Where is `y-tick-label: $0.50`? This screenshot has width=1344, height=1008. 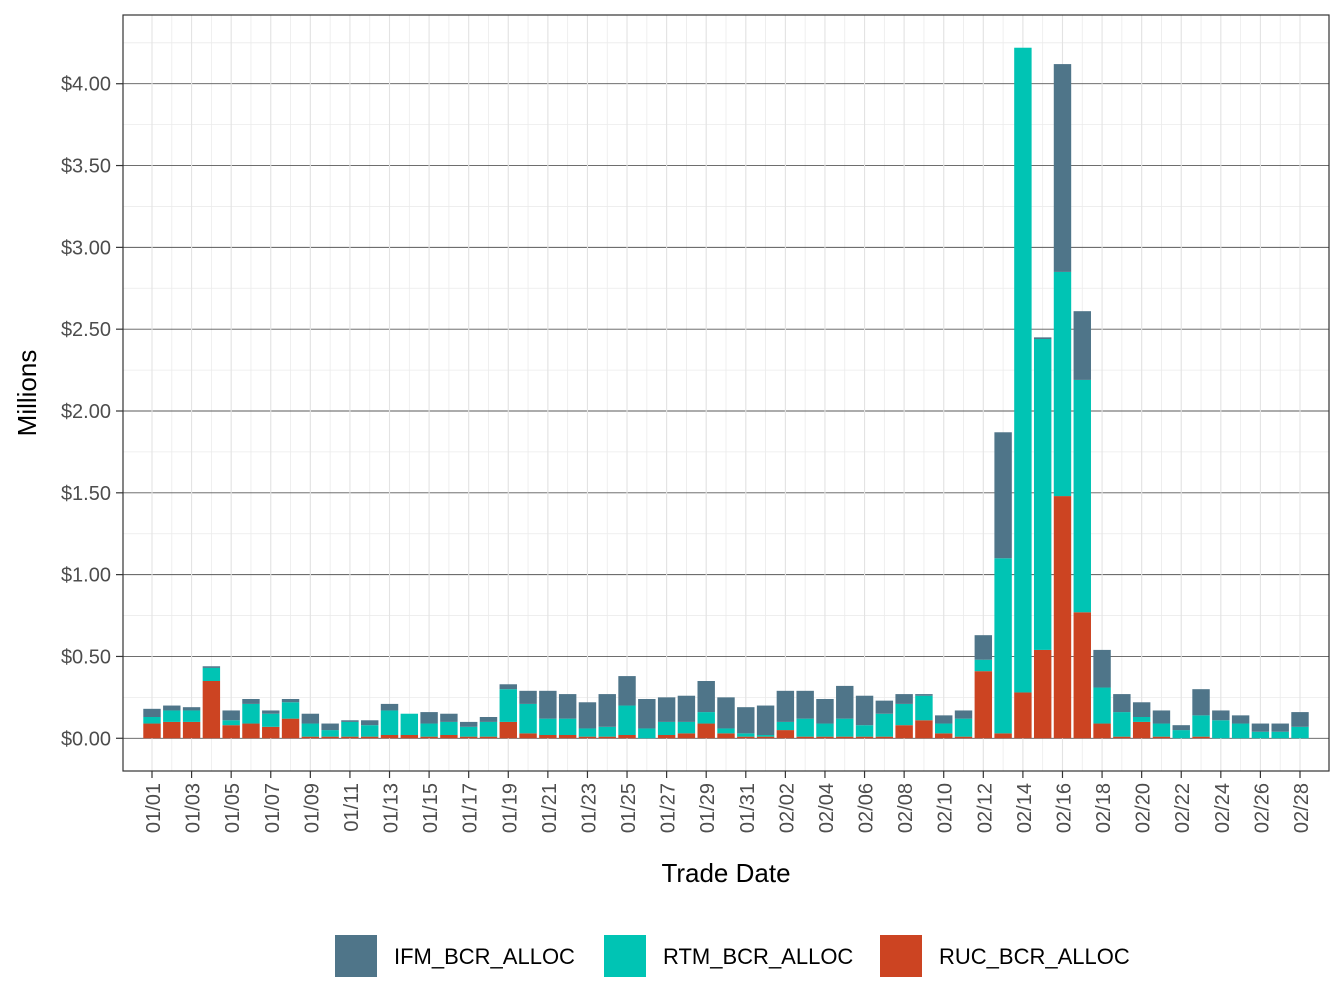 y-tick-label: $0.50 is located at coordinates (86, 657).